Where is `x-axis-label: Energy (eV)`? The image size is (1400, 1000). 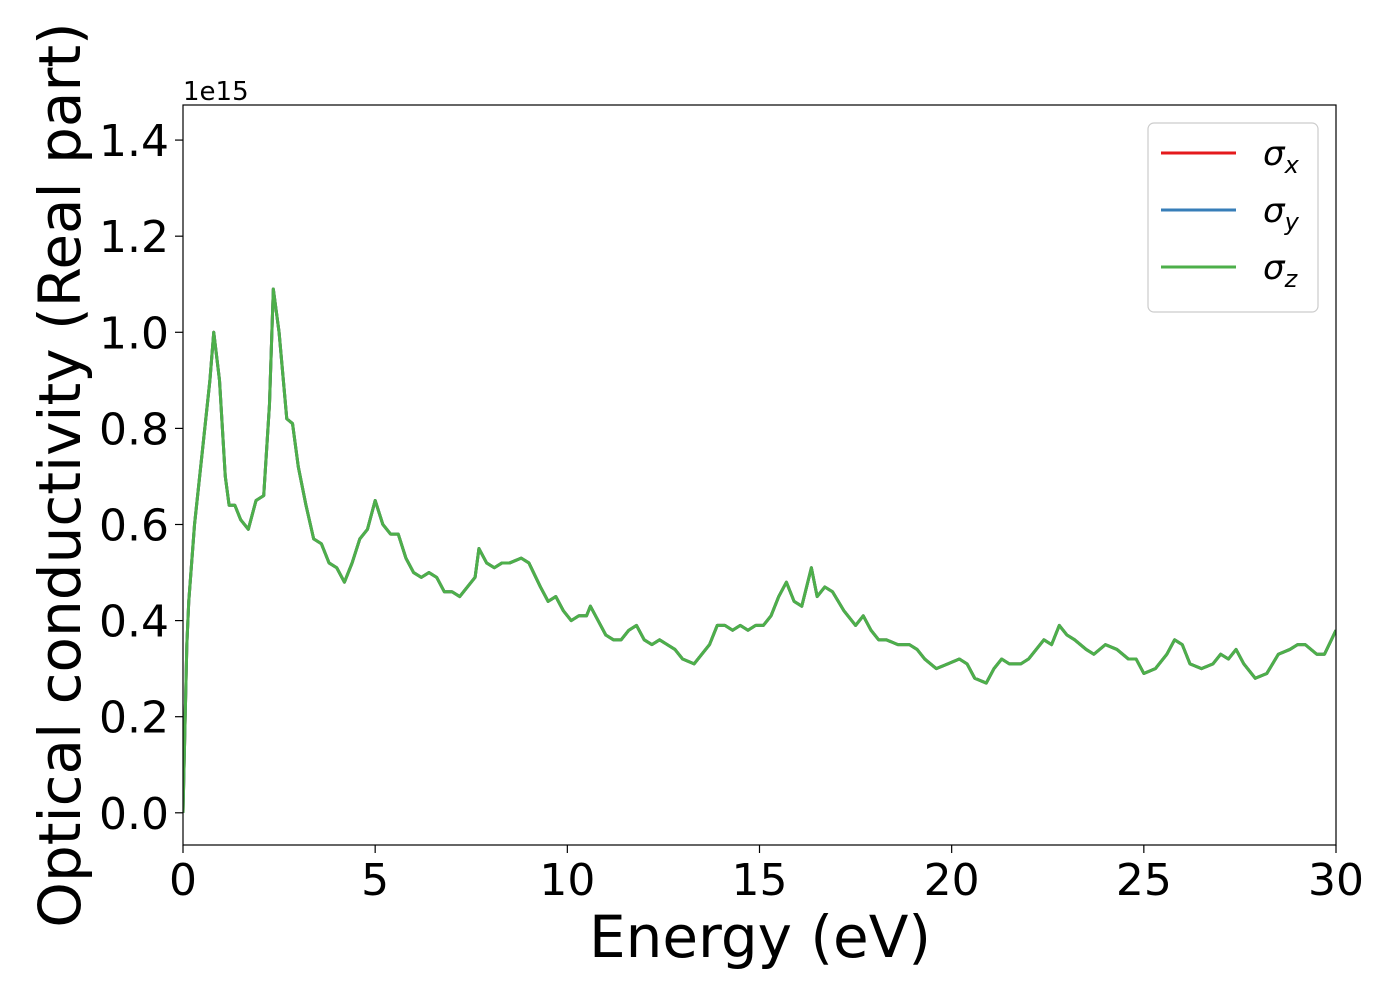 x-axis-label: Energy (eV) is located at coordinates (760, 937).